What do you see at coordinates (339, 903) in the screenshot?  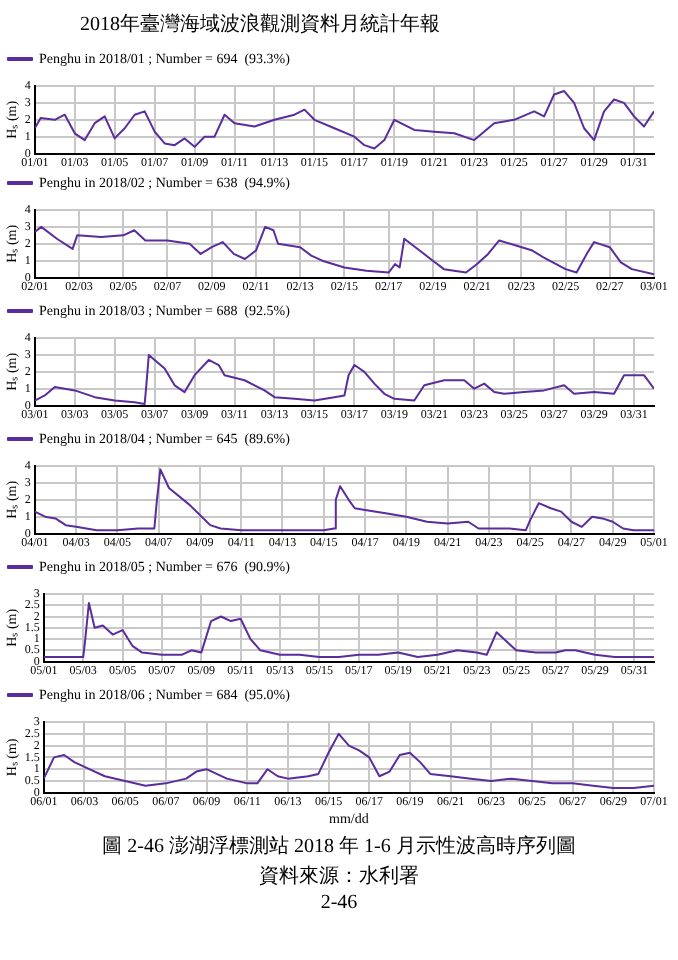 I see `text: 2-46` at bounding box center [339, 903].